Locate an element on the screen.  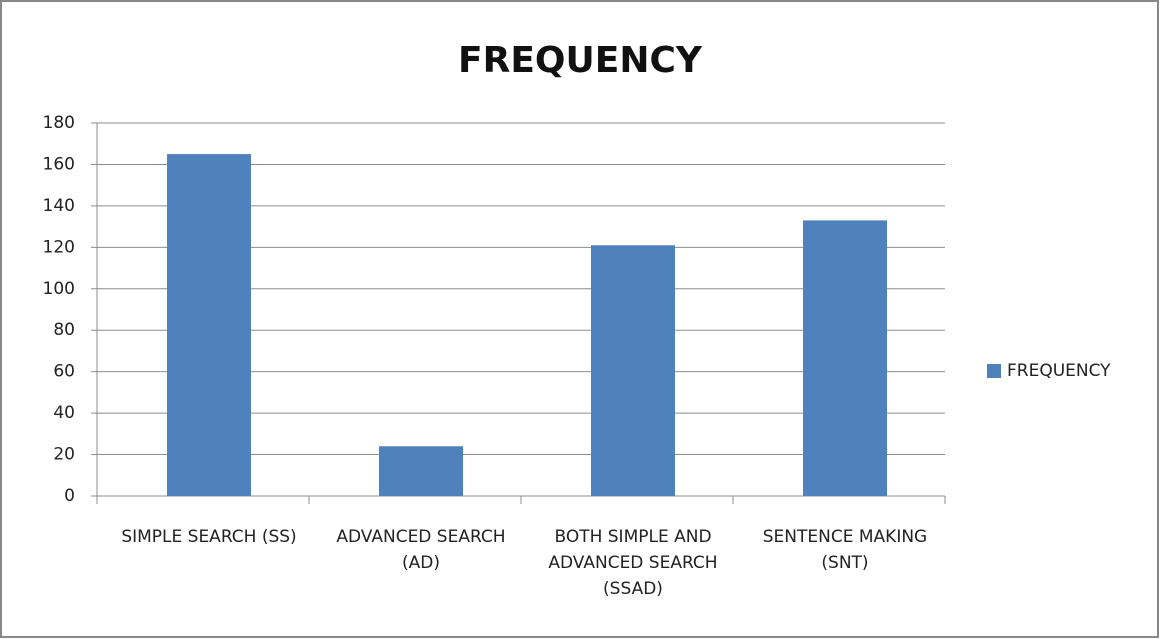
x-tick-label: SENTENCE MAKING (SNT) is located at coordinates (845, 550).